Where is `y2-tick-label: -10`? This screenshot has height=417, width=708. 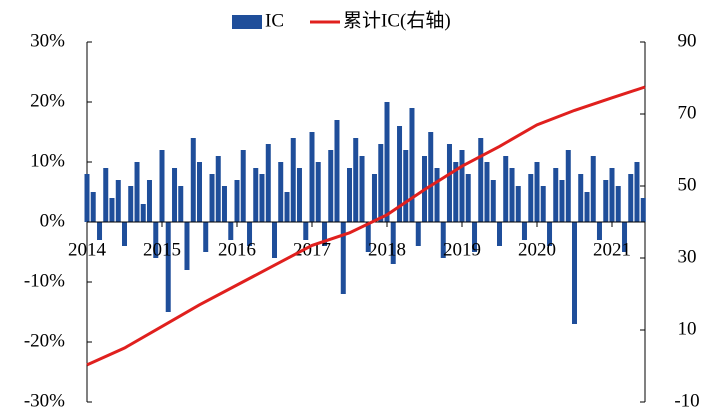 y2-tick-label: -10 is located at coordinates (686, 400).